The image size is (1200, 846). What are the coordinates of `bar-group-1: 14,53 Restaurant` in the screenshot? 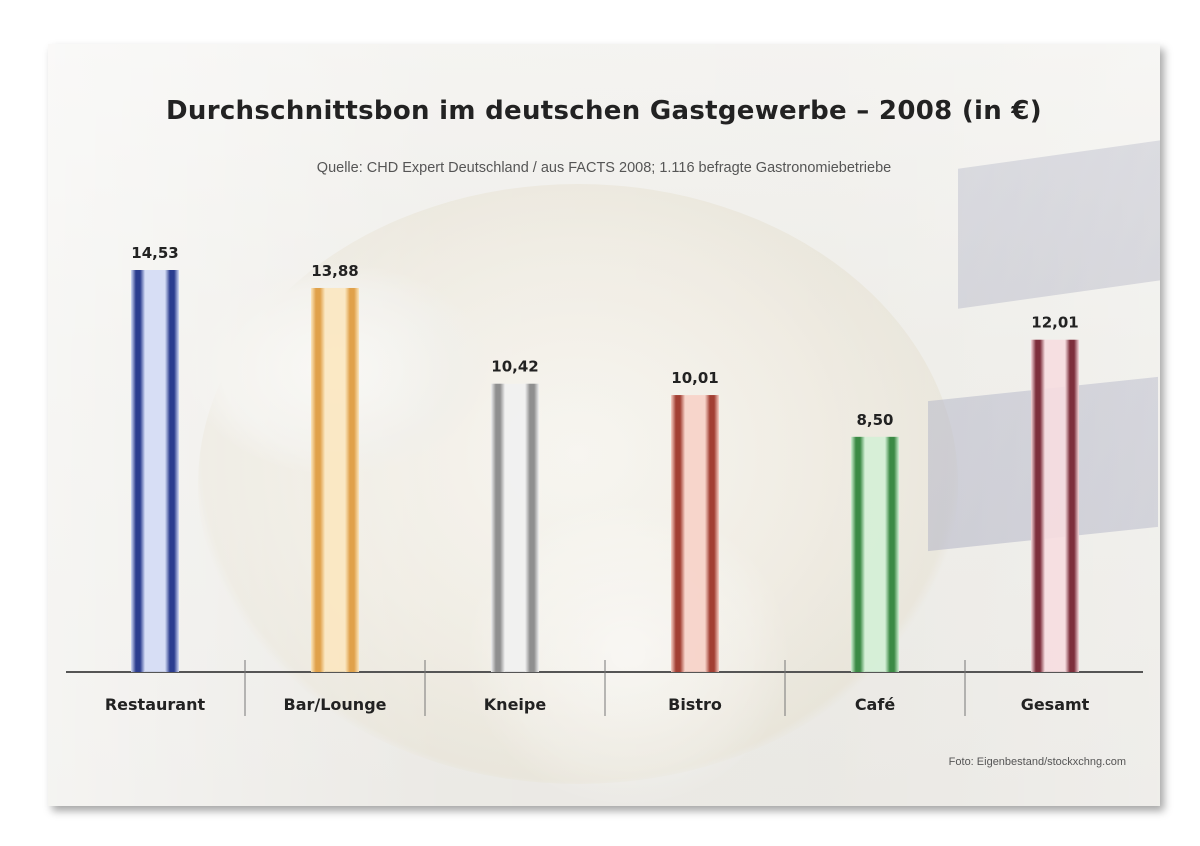 It's located at (155, 479).